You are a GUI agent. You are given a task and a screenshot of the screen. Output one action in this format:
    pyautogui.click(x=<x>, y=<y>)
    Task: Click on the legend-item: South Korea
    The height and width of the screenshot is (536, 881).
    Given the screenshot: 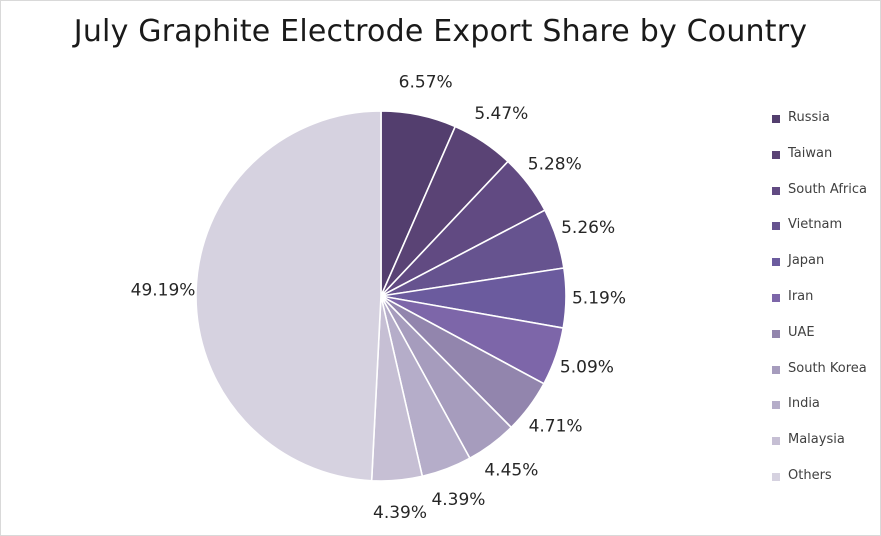 What is the action you would take?
    pyautogui.click(x=825, y=377)
    